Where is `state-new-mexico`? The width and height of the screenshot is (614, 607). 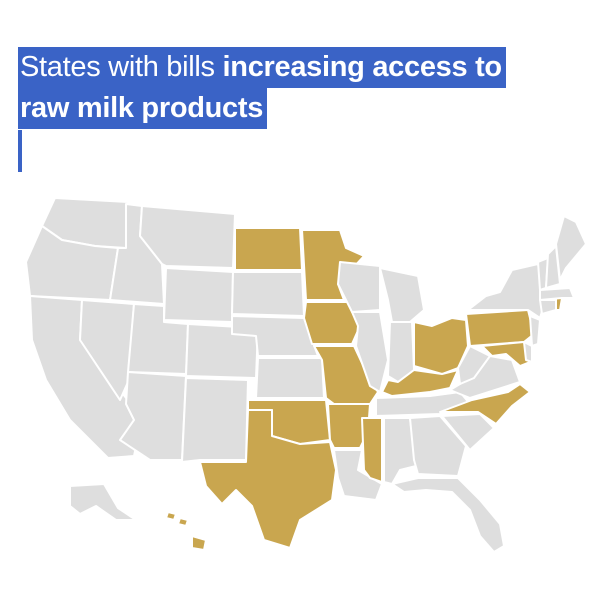
state-new-mexico is located at coordinates (215, 420).